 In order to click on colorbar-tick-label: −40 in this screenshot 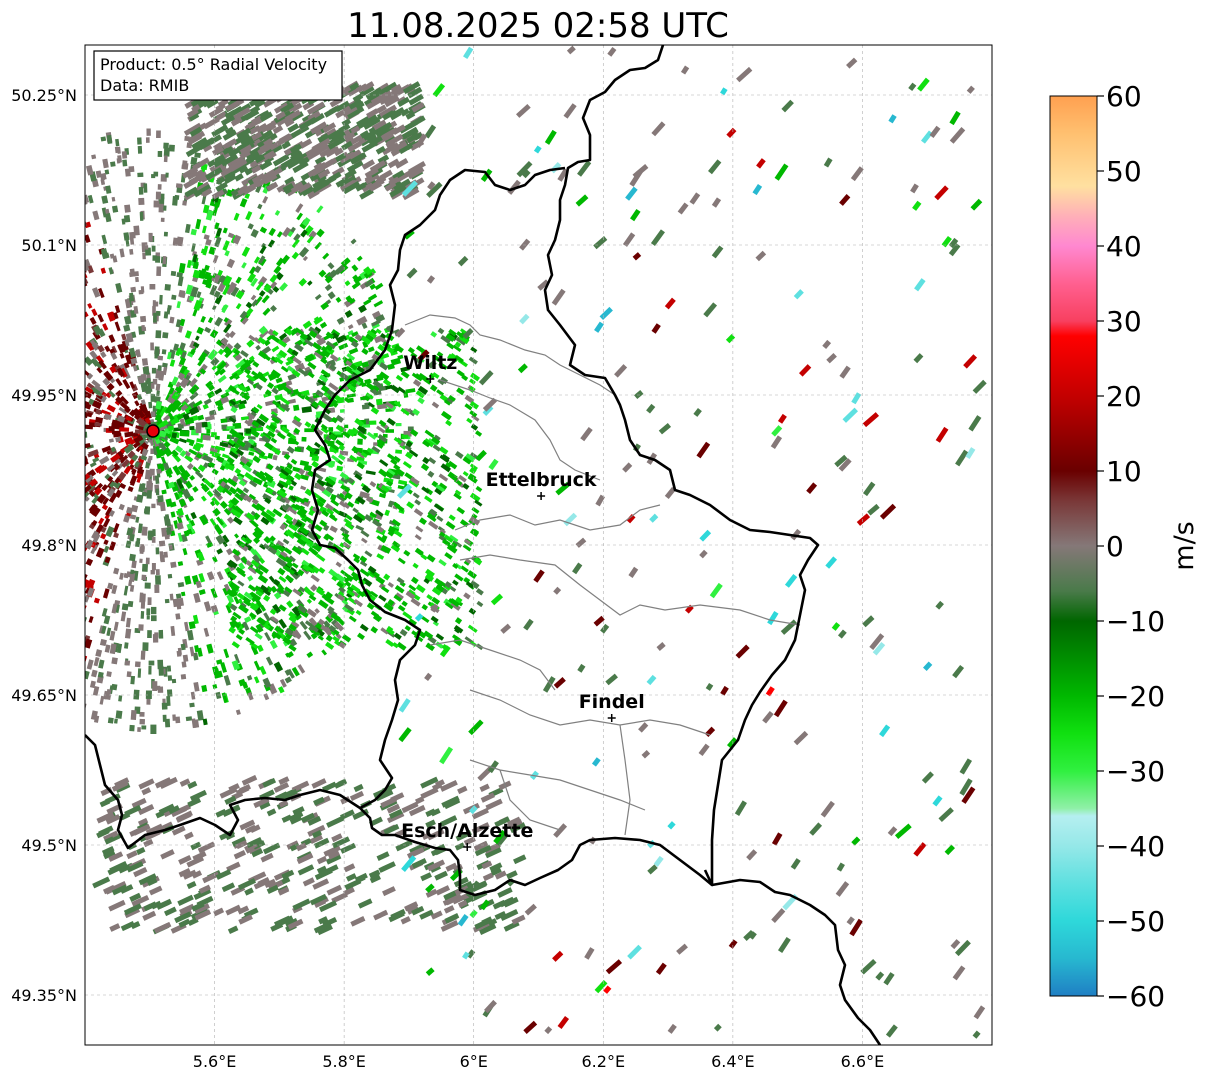, I will do `click(1135, 846)`.